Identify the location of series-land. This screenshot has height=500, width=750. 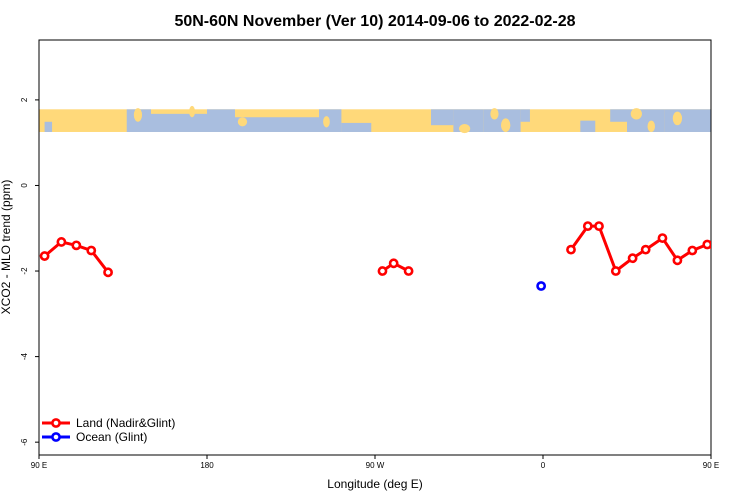
(390, 249).